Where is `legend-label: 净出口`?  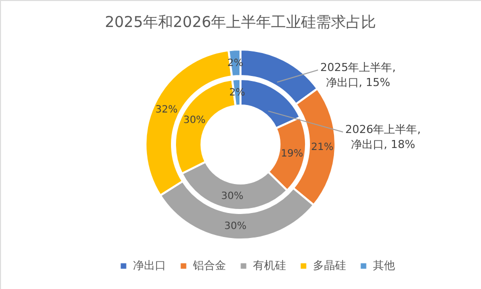
legend-label: 净出口 is located at coordinates (149, 265).